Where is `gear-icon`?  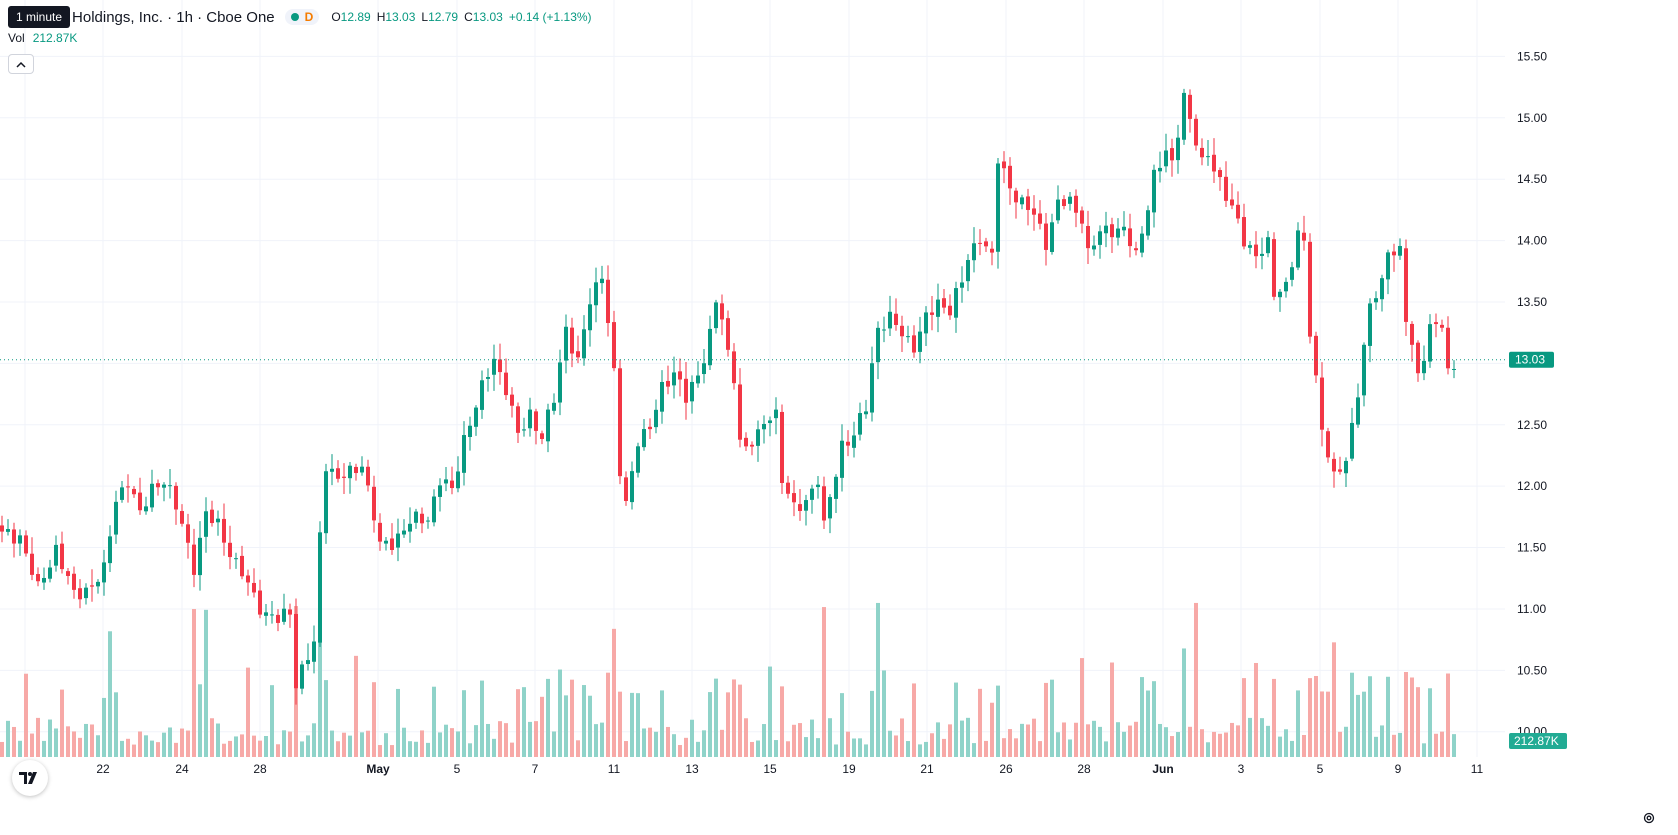 gear-icon is located at coordinates (1649, 819).